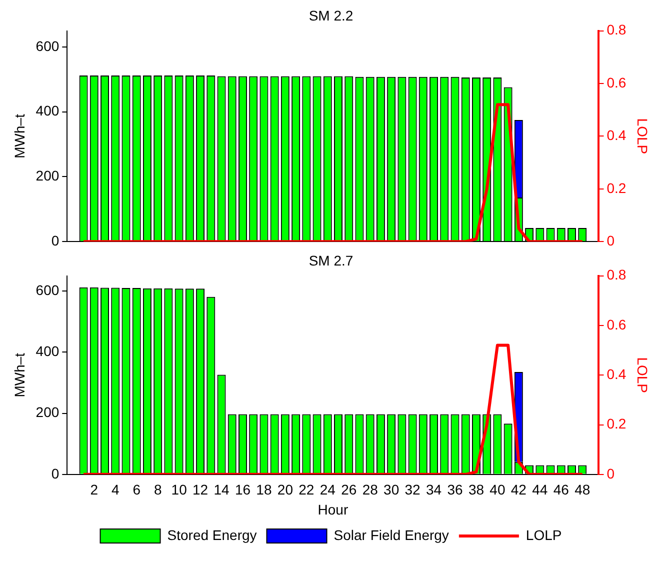 The width and height of the screenshot is (669, 569). What do you see at coordinates (498, 490) in the screenshot?
I see `x-tick-label: 40` at bounding box center [498, 490].